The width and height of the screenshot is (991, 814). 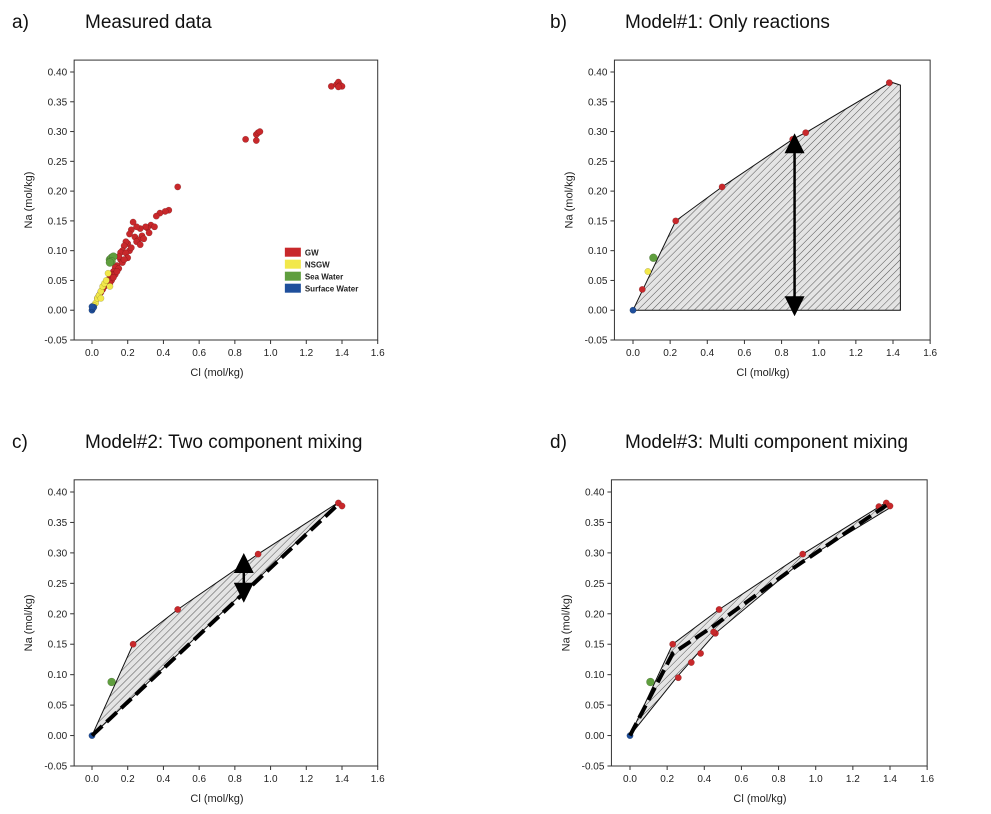 I want to click on panel-b-title: Model#1: Only reactions, so click(x=727, y=22).